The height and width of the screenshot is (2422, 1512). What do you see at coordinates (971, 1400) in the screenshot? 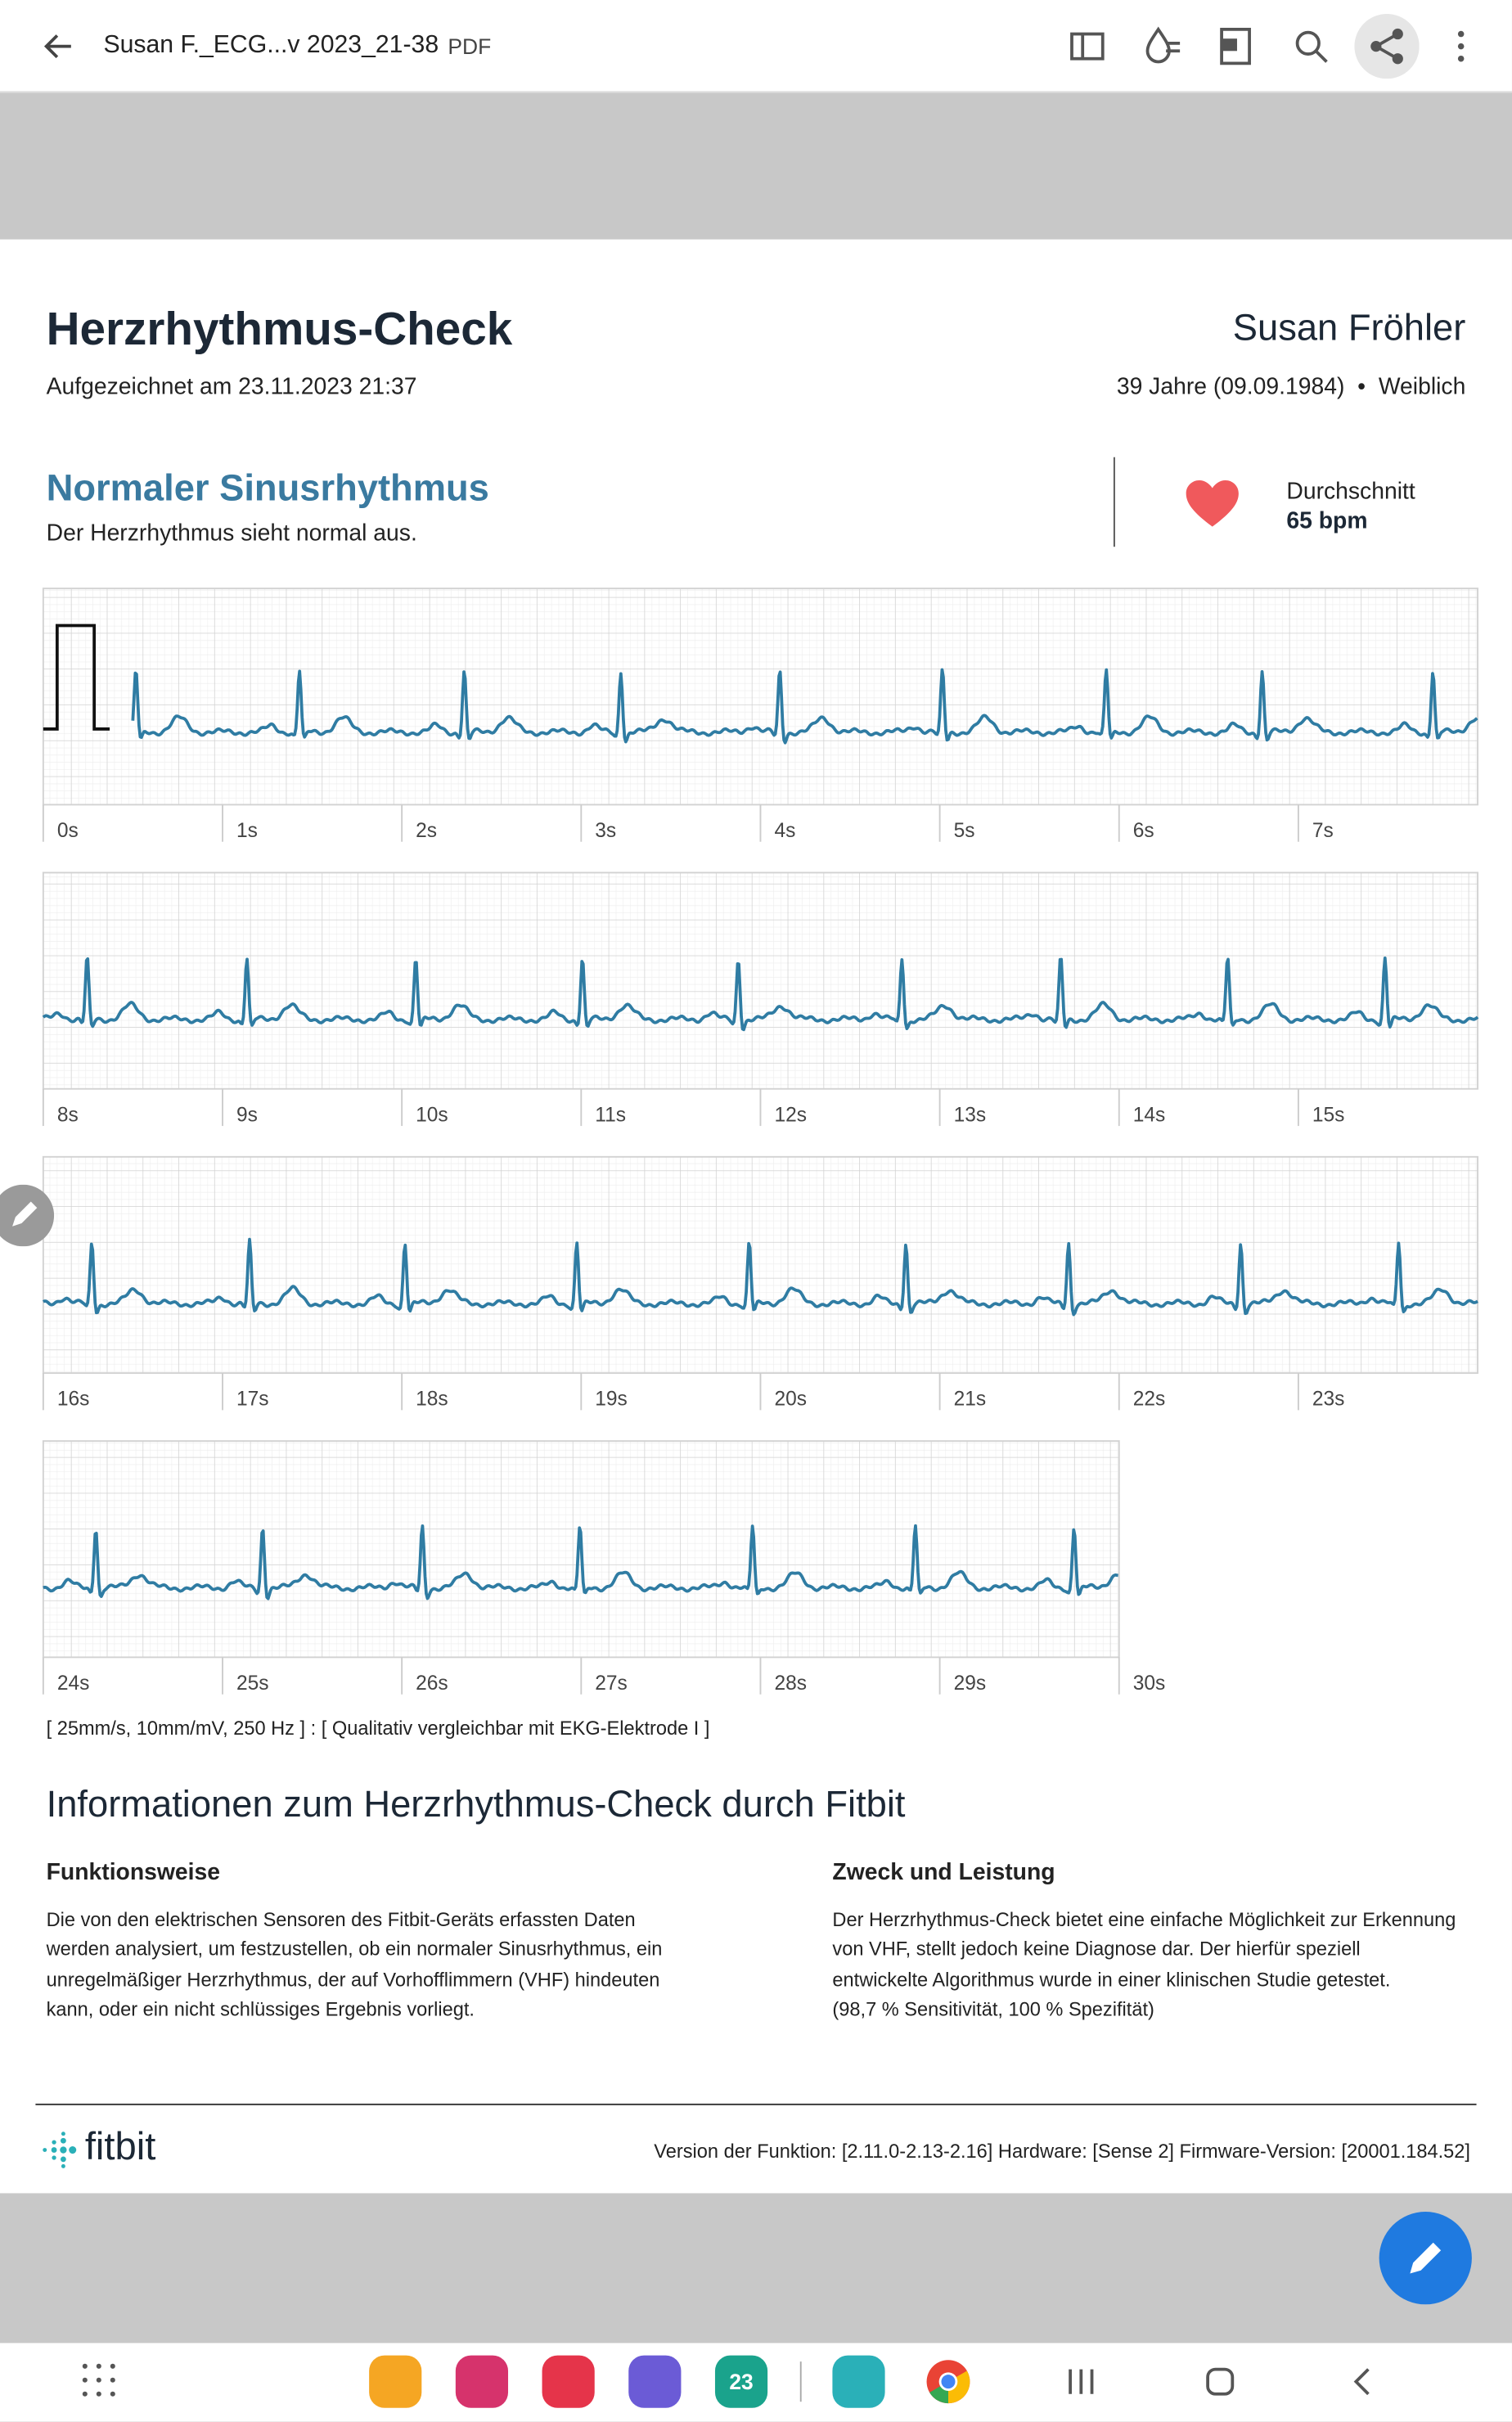
I see `time-label: 21s` at bounding box center [971, 1400].